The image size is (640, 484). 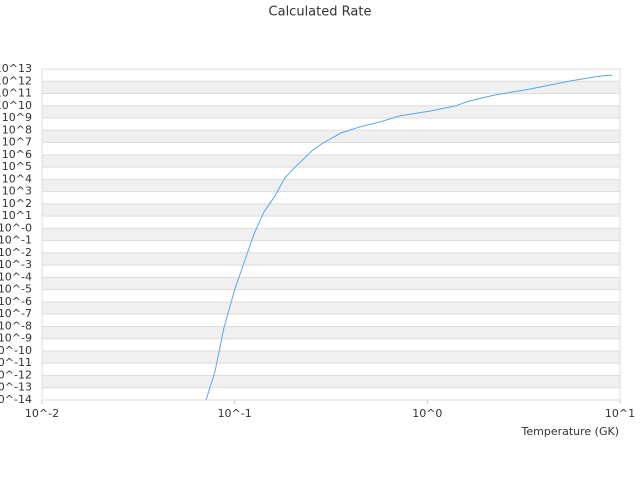 What do you see at coordinates (17, 191) in the screenshot?
I see `y-tick-label: 10^3` at bounding box center [17, 191].